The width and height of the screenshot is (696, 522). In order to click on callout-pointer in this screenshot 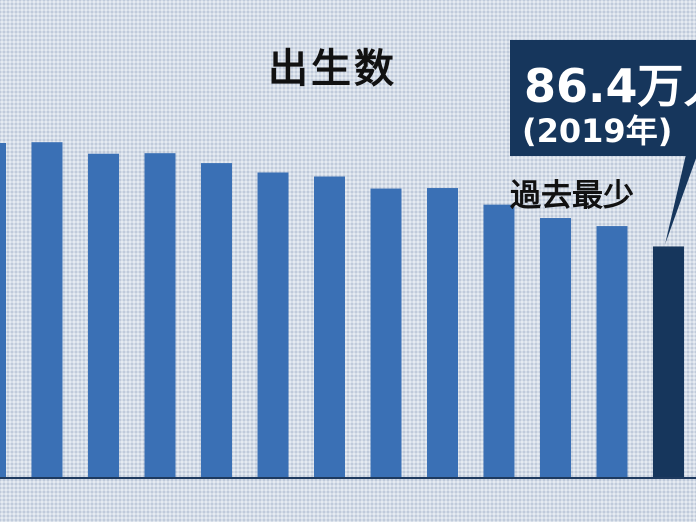, I will do `click(680, 197)`.